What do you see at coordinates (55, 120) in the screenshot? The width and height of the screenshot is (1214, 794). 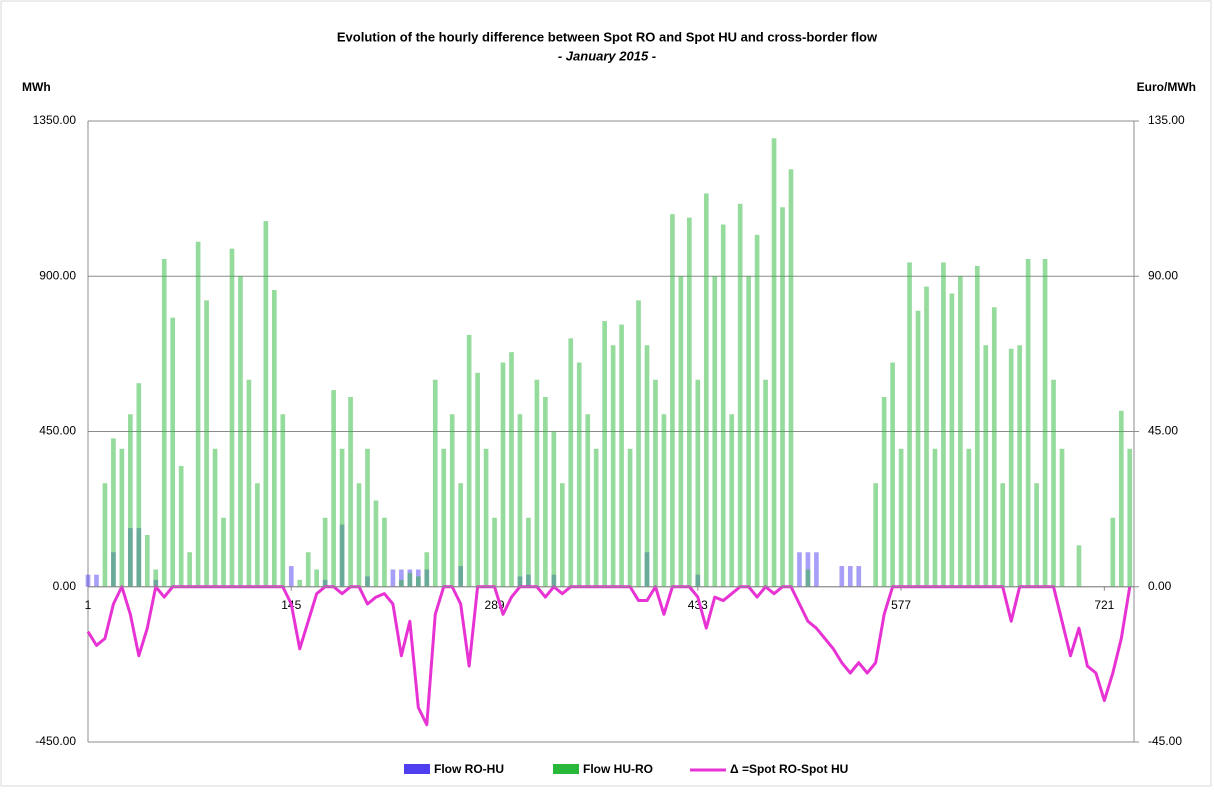 I see `y-tick-label: 1350.00` at bounding box center [55, 120].